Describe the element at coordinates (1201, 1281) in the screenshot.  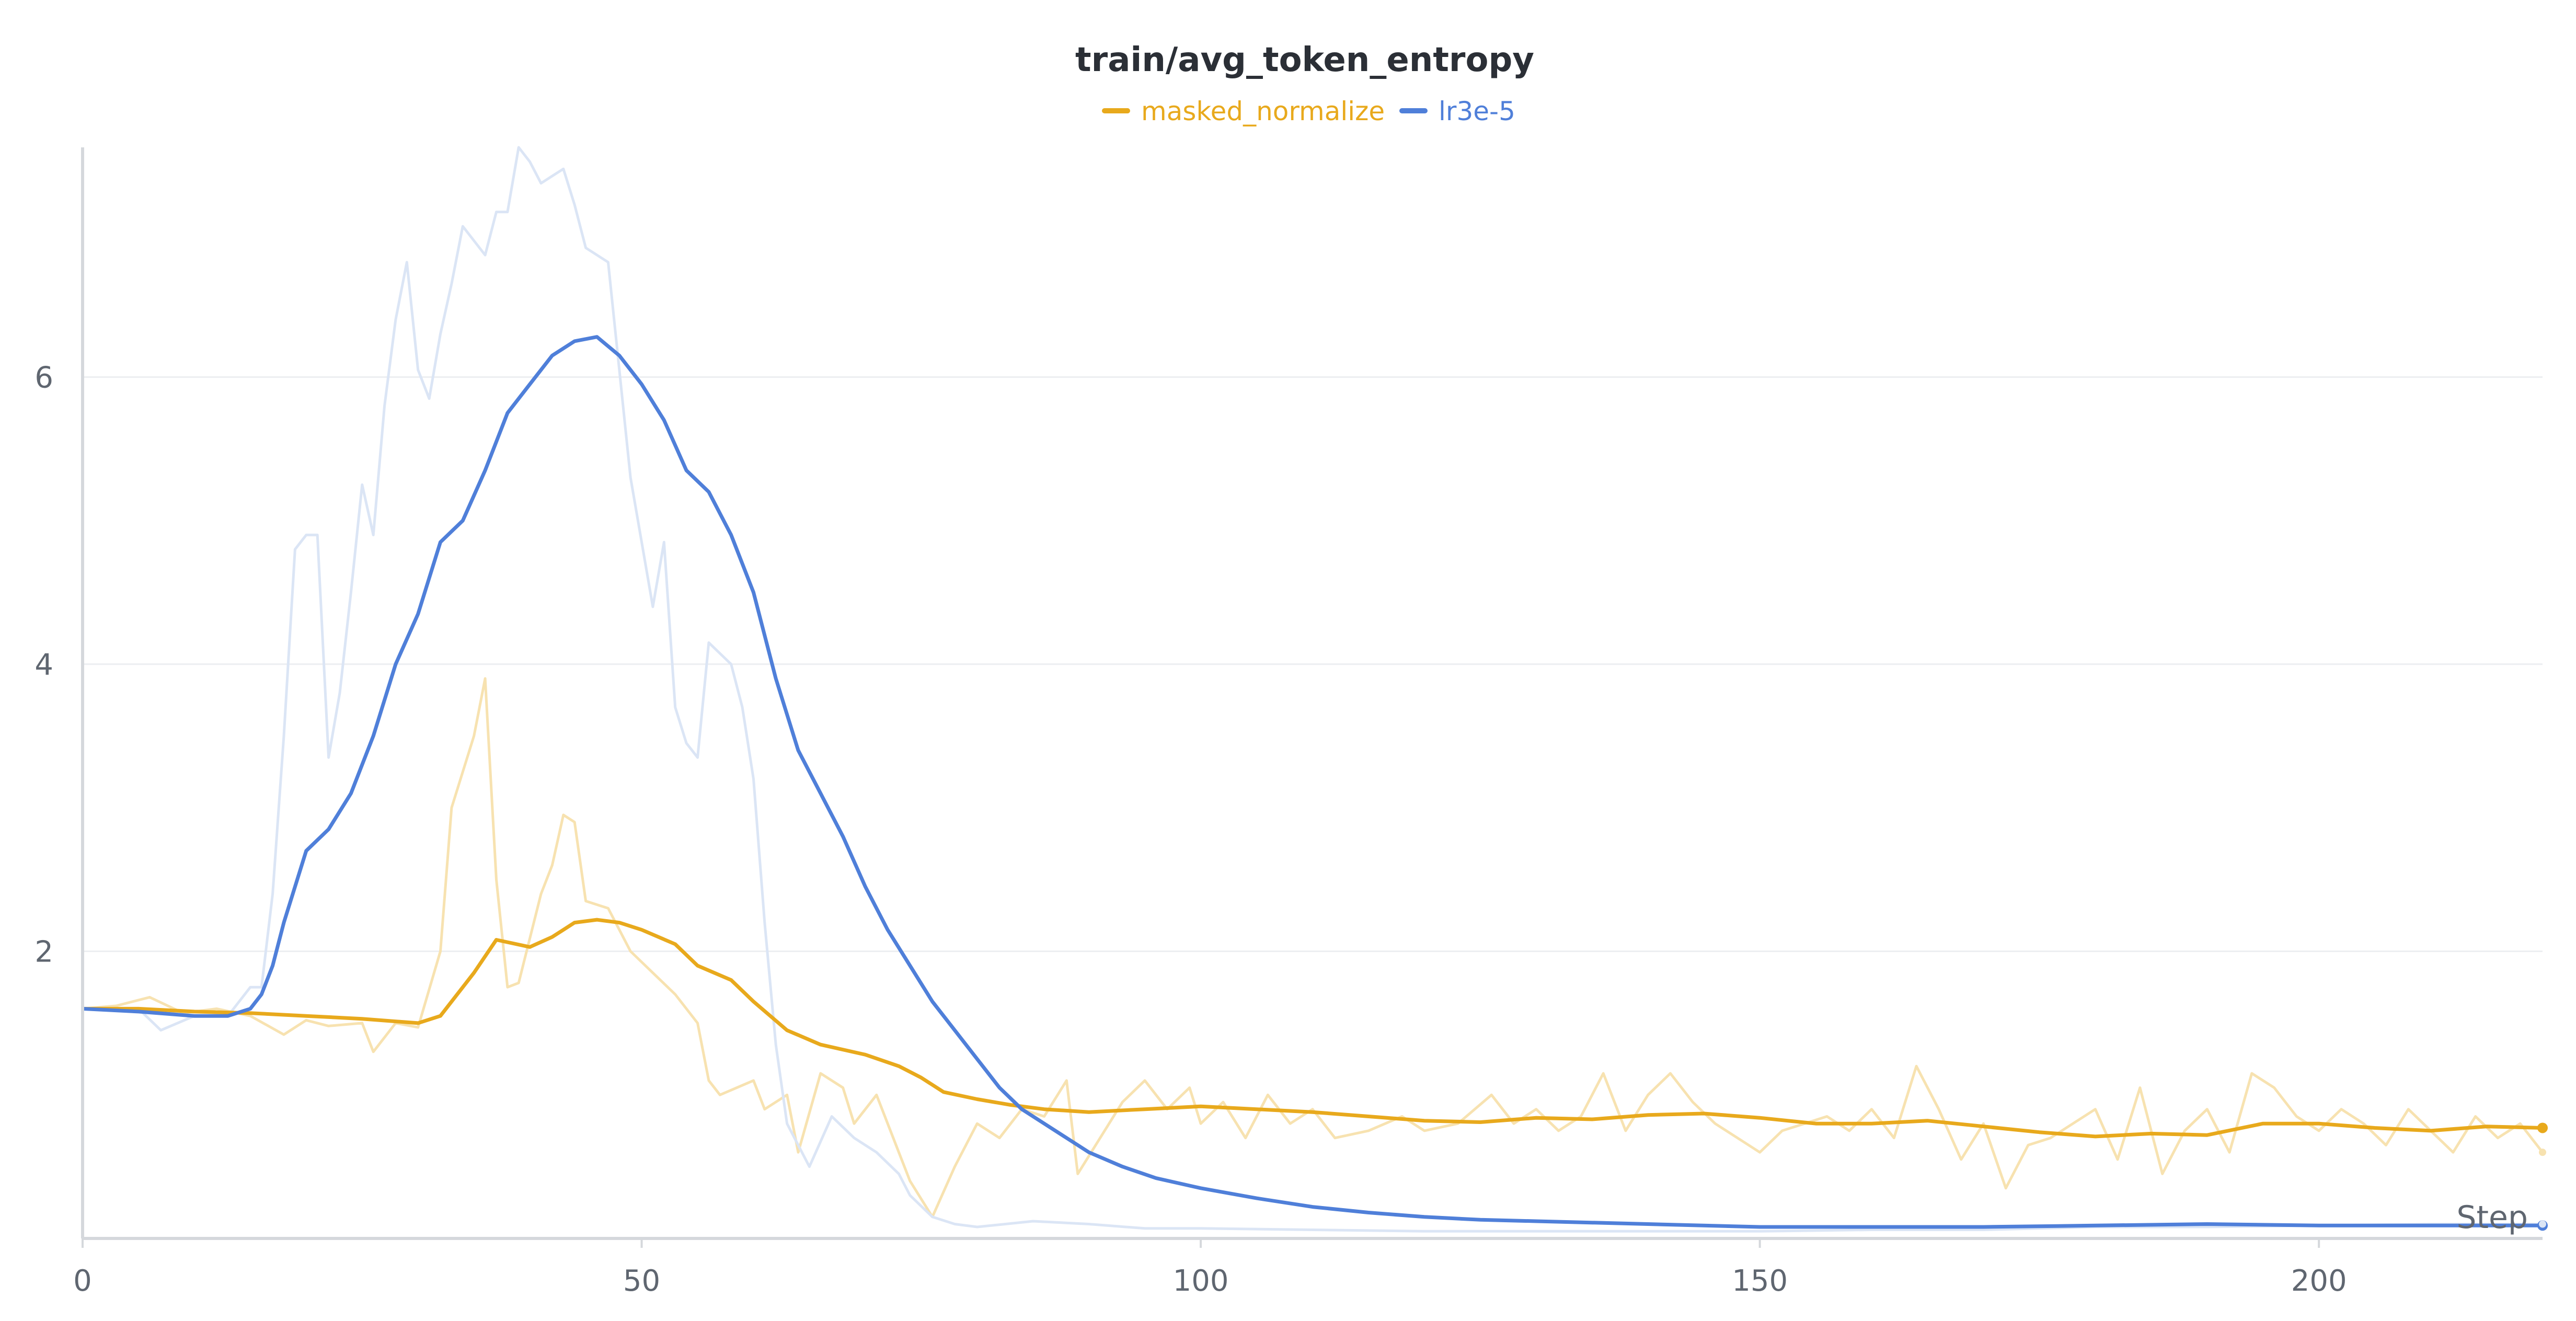
I see `x-tick-label-100: 100` at that location.